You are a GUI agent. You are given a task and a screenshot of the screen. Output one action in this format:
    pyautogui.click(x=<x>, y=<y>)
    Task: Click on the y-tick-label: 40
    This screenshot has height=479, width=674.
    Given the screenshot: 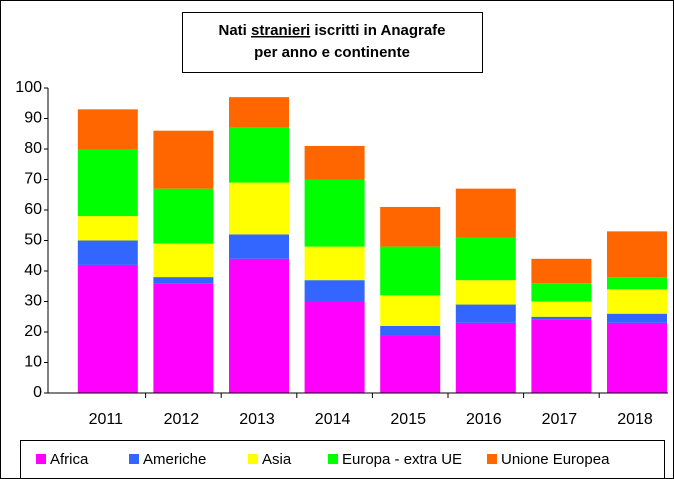 What is the action you would take?
    pyautogui.click(x=33, y=270)
    